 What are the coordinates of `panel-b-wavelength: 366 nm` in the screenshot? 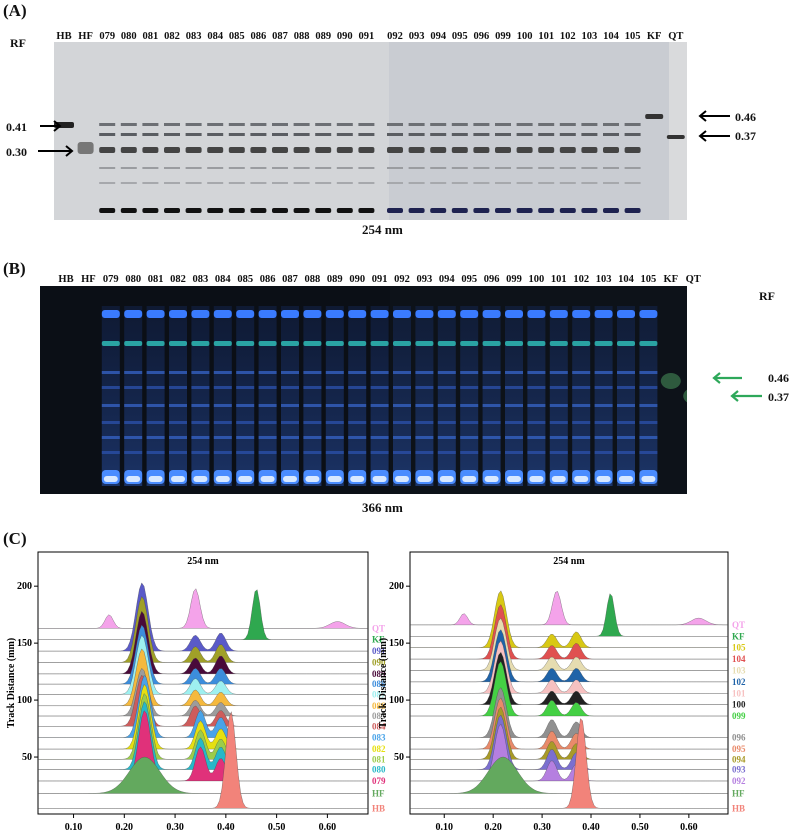 It's located at (382, 507).